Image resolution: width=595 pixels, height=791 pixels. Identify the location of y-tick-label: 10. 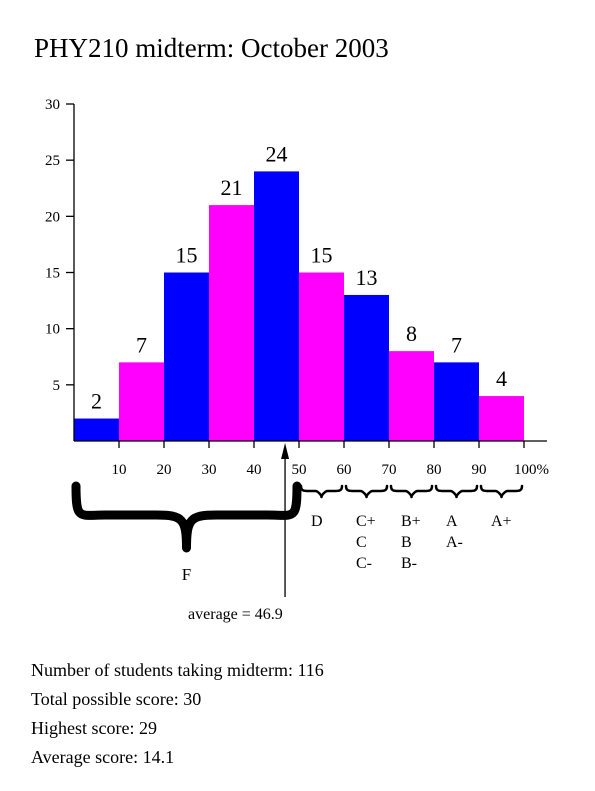
(52, 330).